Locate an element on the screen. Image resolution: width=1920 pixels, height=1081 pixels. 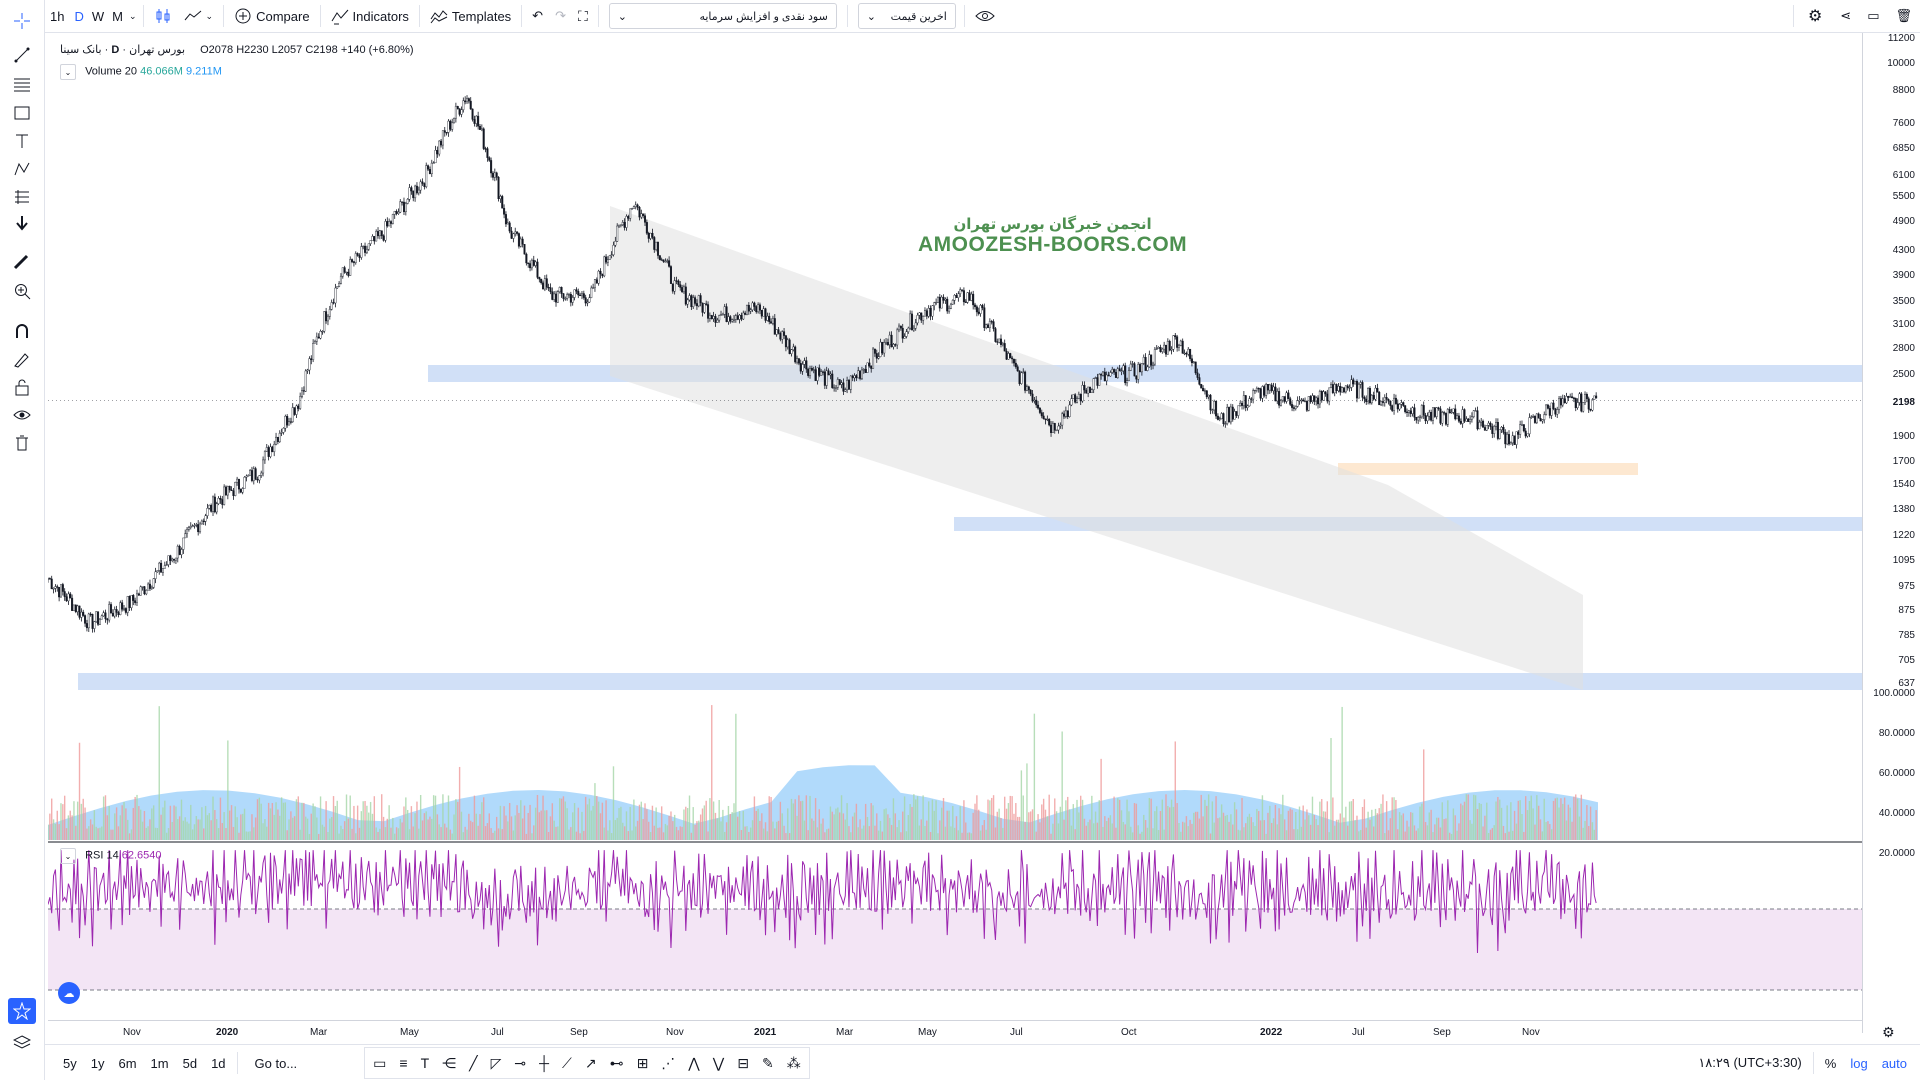
interval-w: W is located at coordinates (98, 16).